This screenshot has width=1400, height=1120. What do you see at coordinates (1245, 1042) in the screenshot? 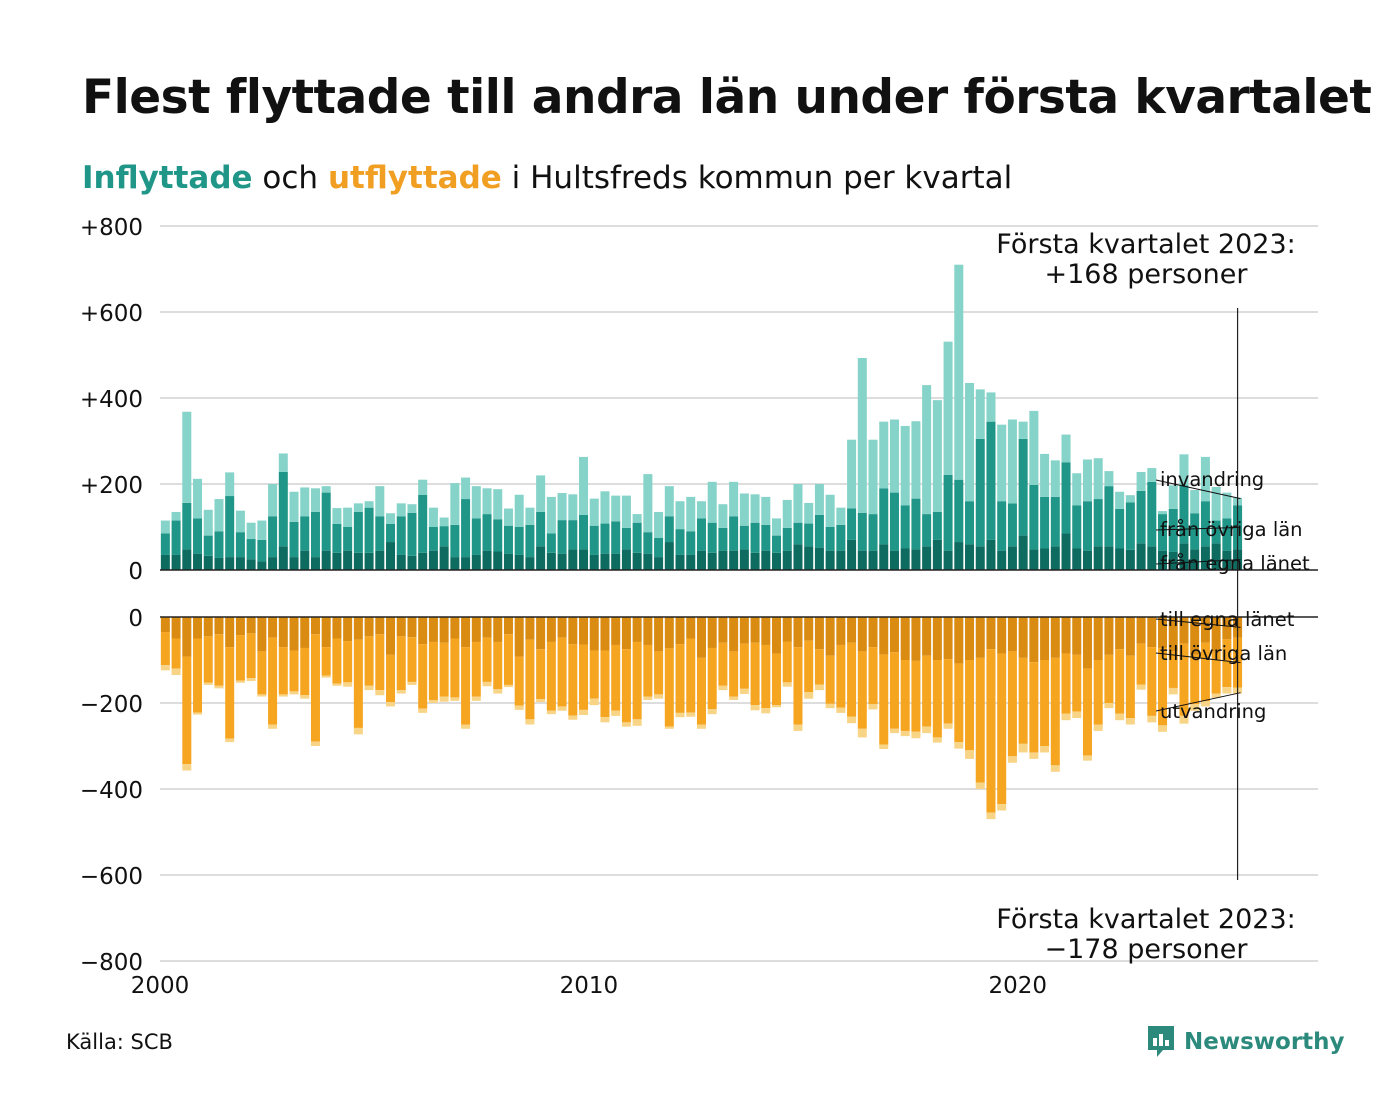
I see `brand-logo: Newsworthy` at bounding box center [1245, 1042].